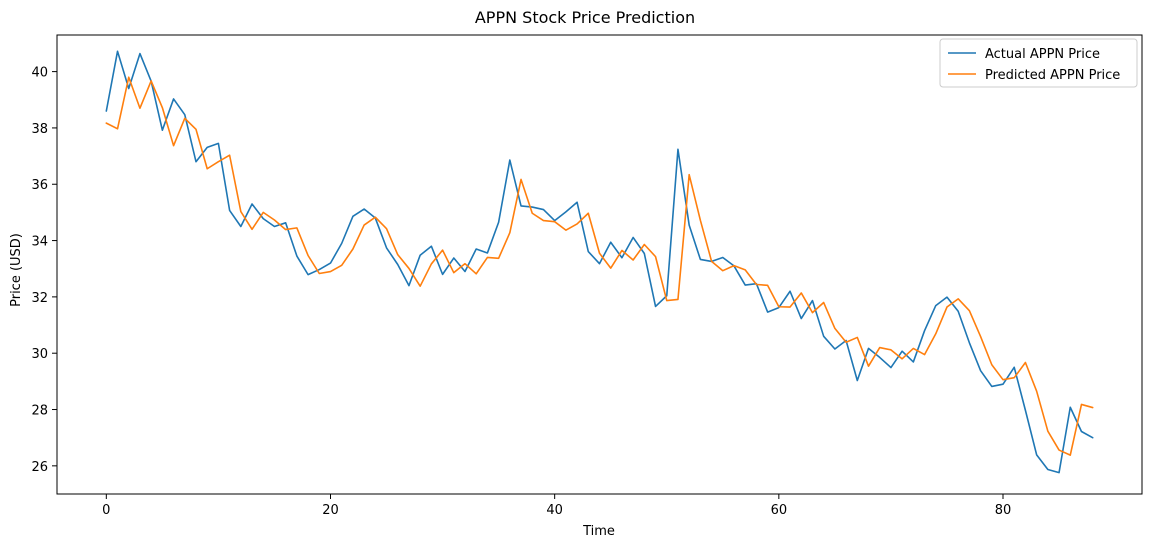  Describe the element at coordinates (598, 531) in the screenshot. I see `x-axis-label: Time` at that location.